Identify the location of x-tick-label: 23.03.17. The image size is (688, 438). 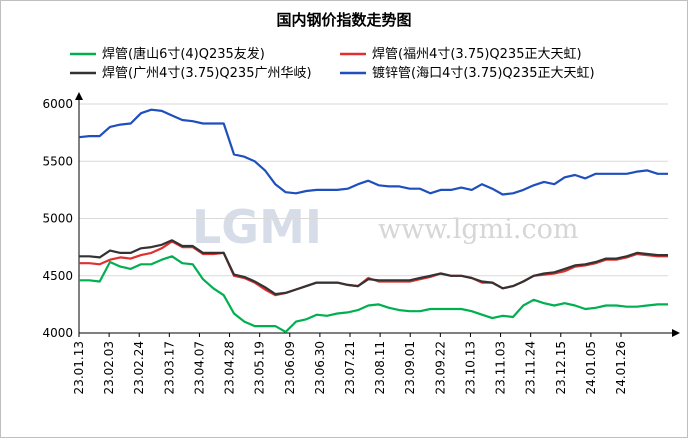
(169, 367).